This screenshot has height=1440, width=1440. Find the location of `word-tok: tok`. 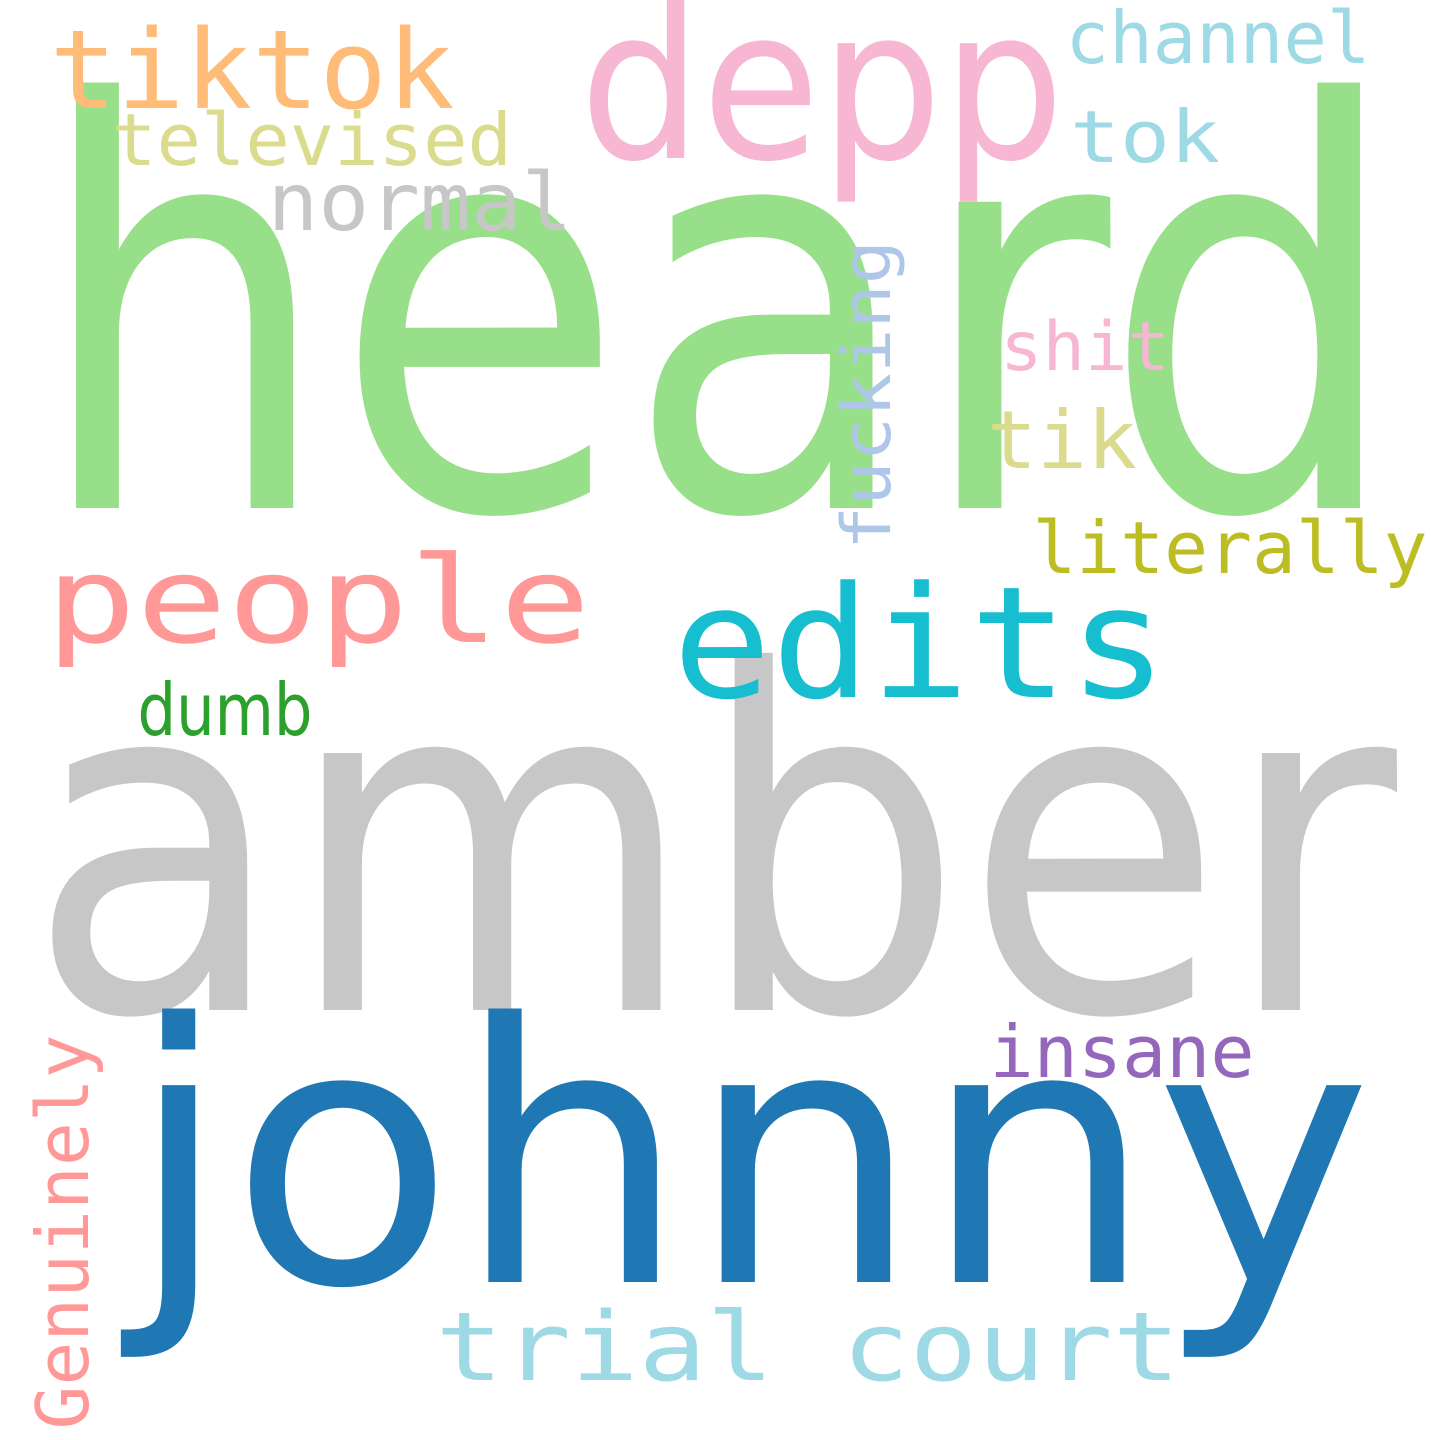

word-tok: tok is located at coordinates (1145, 137).